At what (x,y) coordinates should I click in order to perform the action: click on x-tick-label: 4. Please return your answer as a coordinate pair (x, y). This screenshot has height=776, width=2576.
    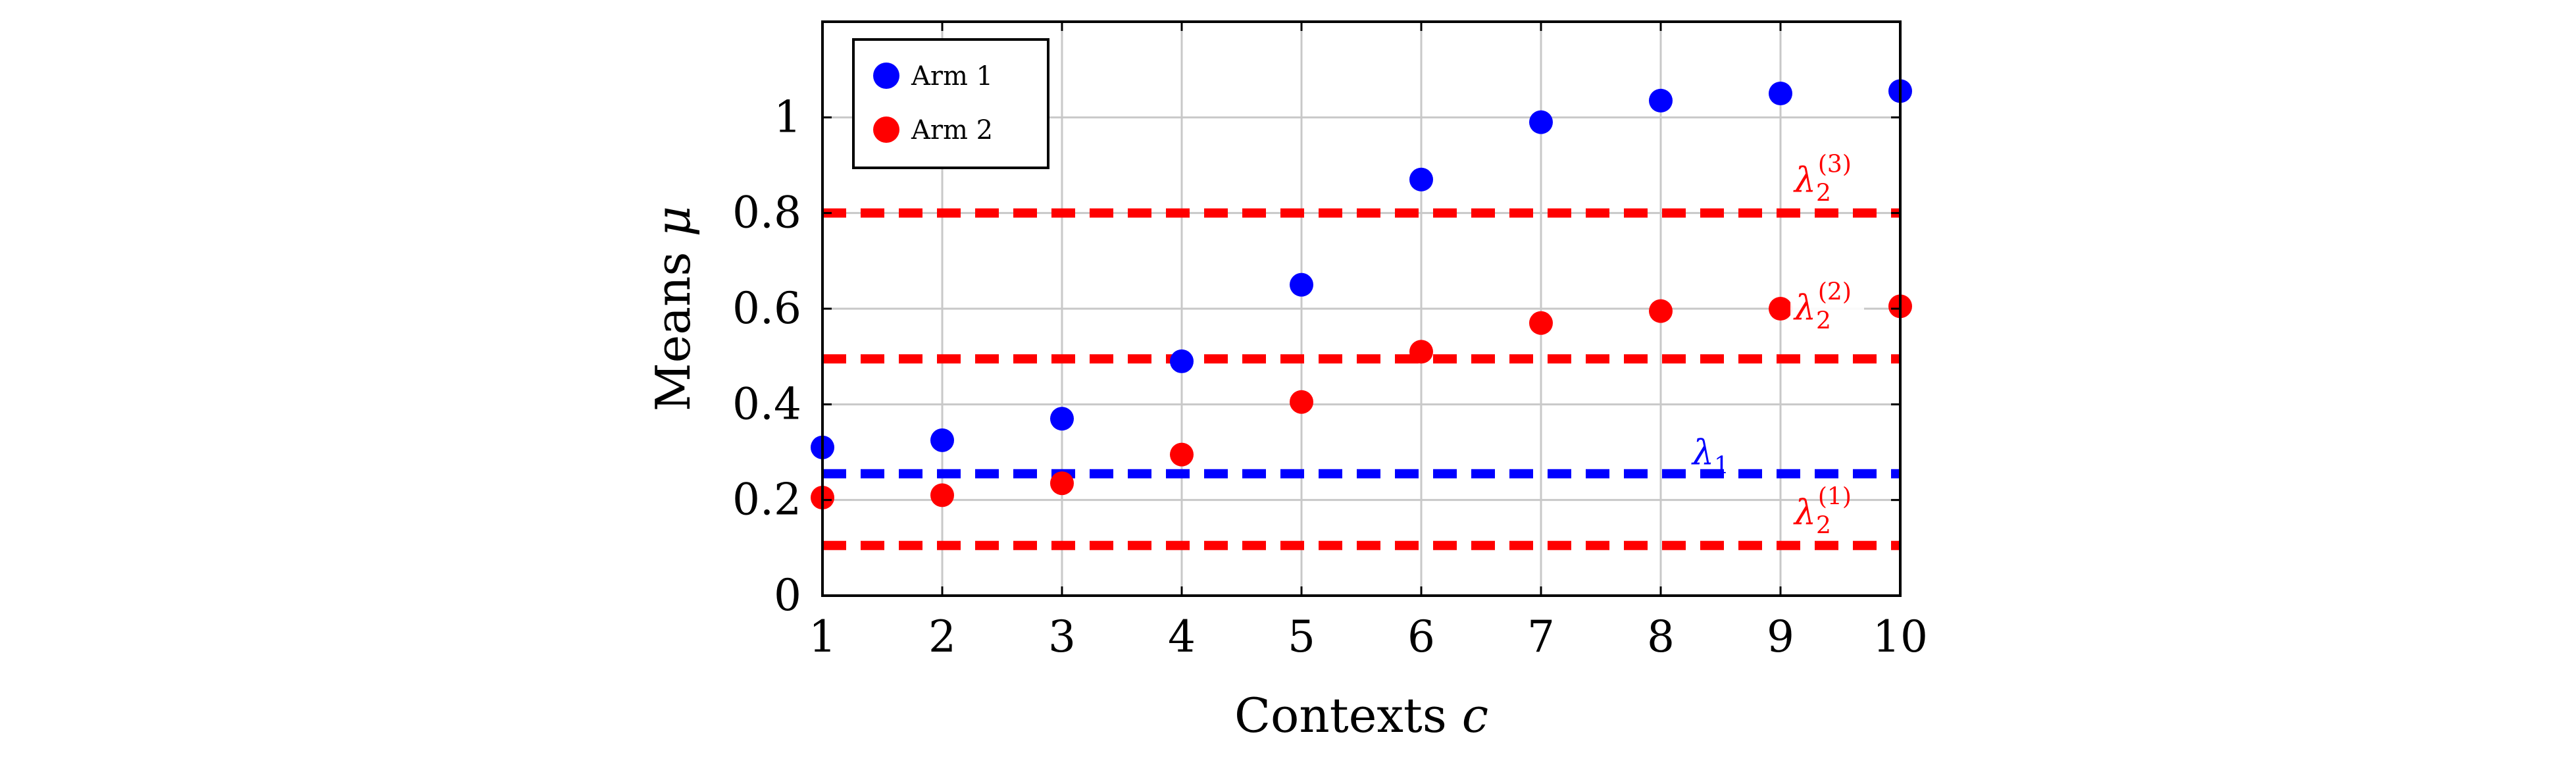
    Looking at the image, I should click on (1182, 636).